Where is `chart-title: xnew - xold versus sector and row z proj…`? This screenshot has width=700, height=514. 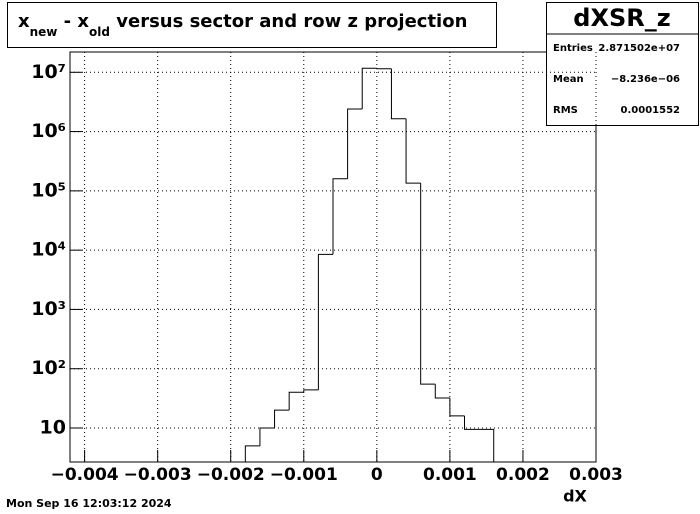 chart-title: xnew - xold versus sector and row z proj… is located at coordinates (242, 25).